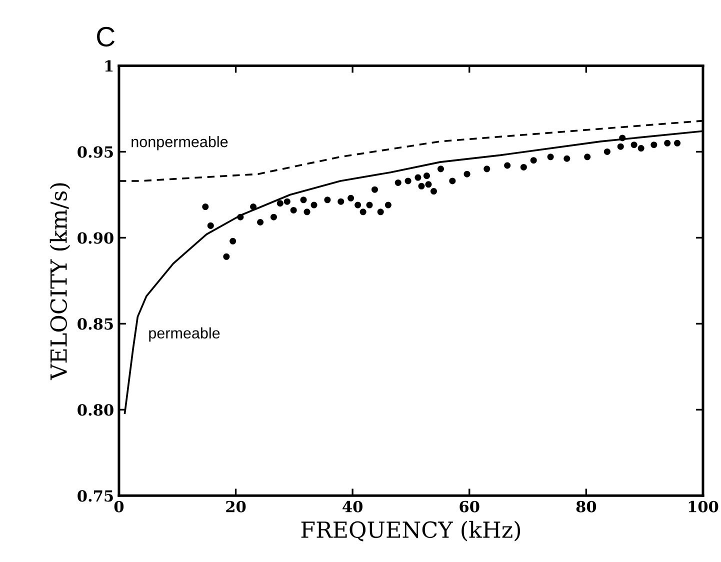 This screenshot has height=562, width=721. What do you see at coordinates (95, 324) in the screenshot?
I see `y-tick-label: 0.85` at bounding box center [95, 324].